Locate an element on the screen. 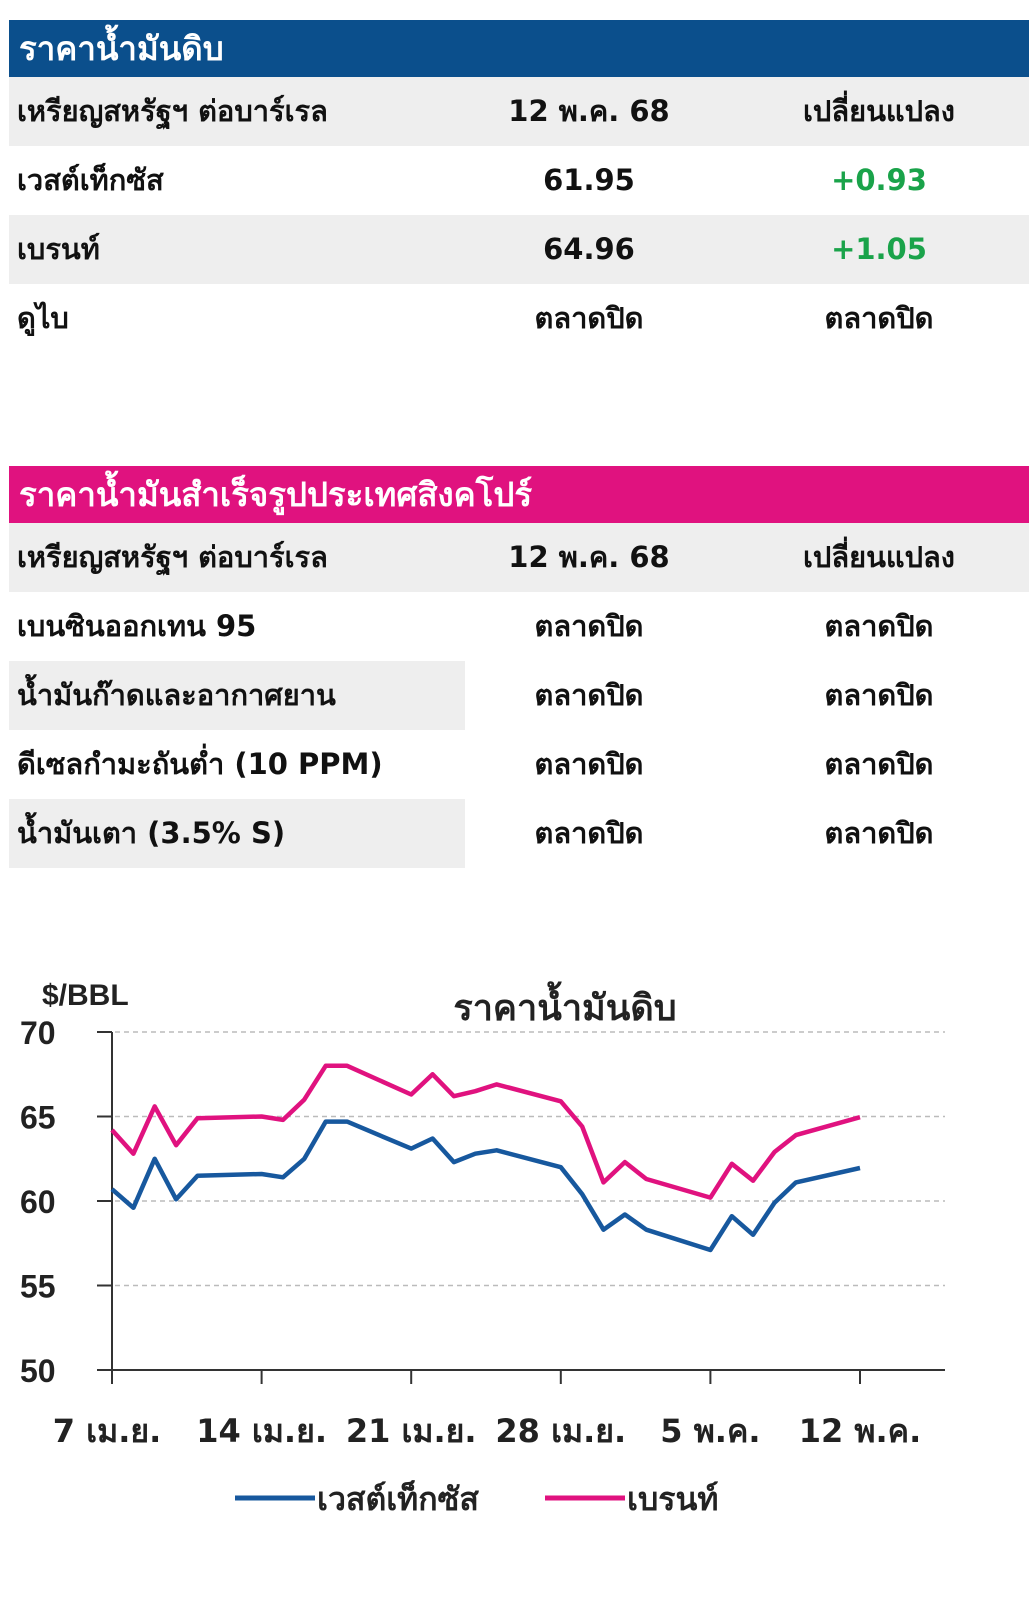 This screenshot has width=1032, height=1621. singapore-title: ราคาน้ำมันสำเร็จรูปประเทศสิงคโปร์ is located at coordinates (519, 494).